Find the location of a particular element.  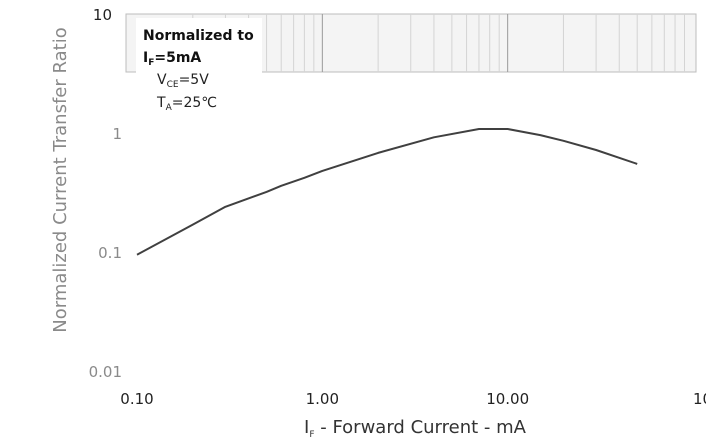

annotation-line-1: Normalized to is located at coordinates (198, 36).